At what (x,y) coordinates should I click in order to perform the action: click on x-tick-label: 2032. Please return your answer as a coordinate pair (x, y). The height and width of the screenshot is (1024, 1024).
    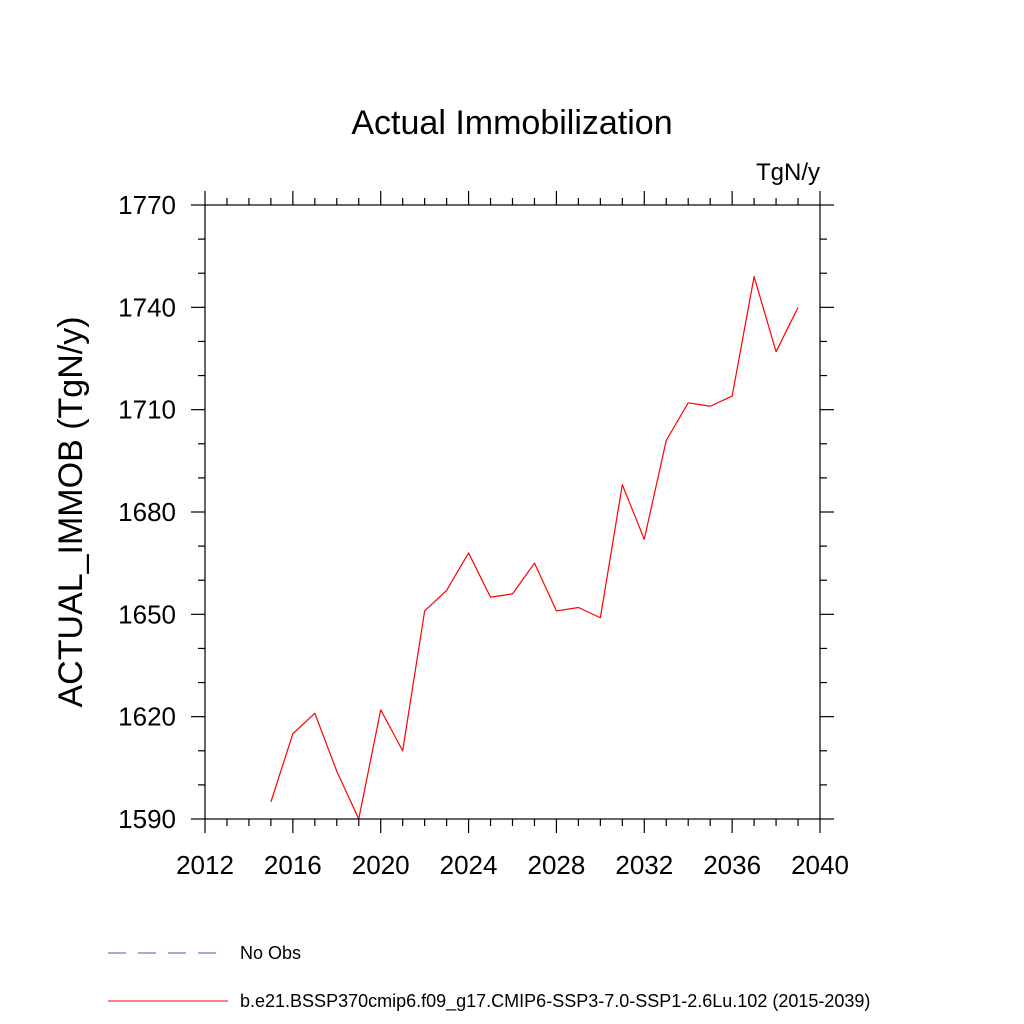
    Looking at the image, I should click on (644, 865).